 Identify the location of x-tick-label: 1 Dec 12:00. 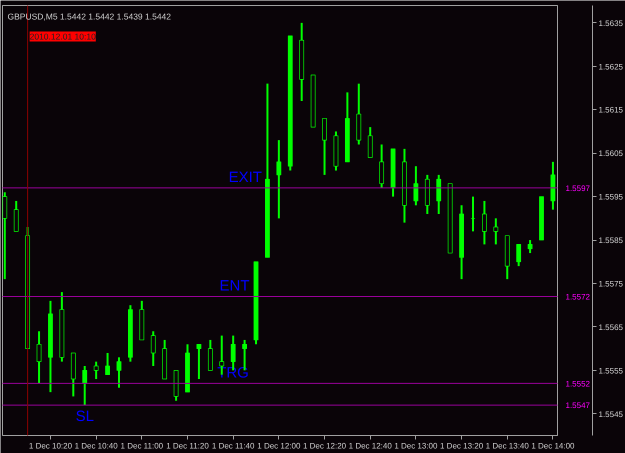
(279, 446).